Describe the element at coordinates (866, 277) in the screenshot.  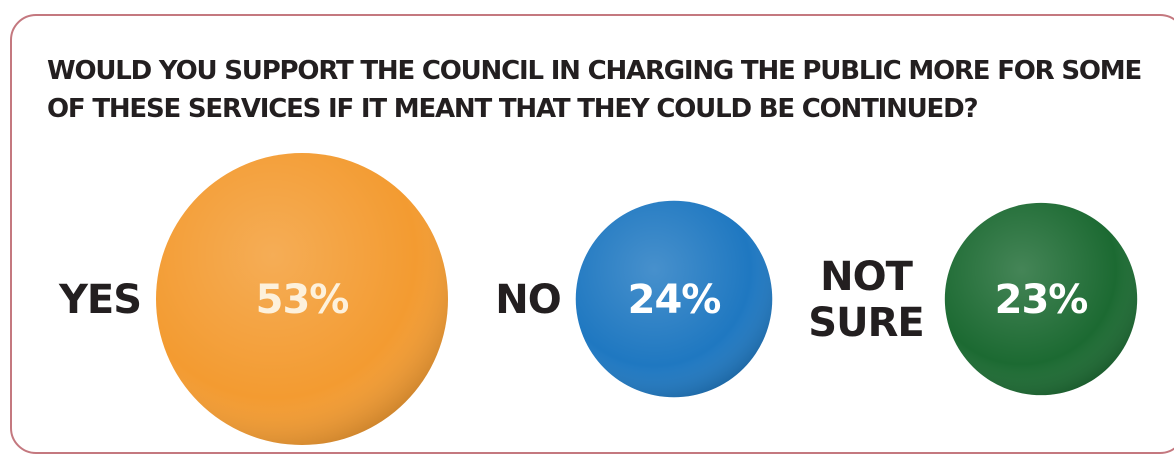
I see `category-label: NOT` at that location.